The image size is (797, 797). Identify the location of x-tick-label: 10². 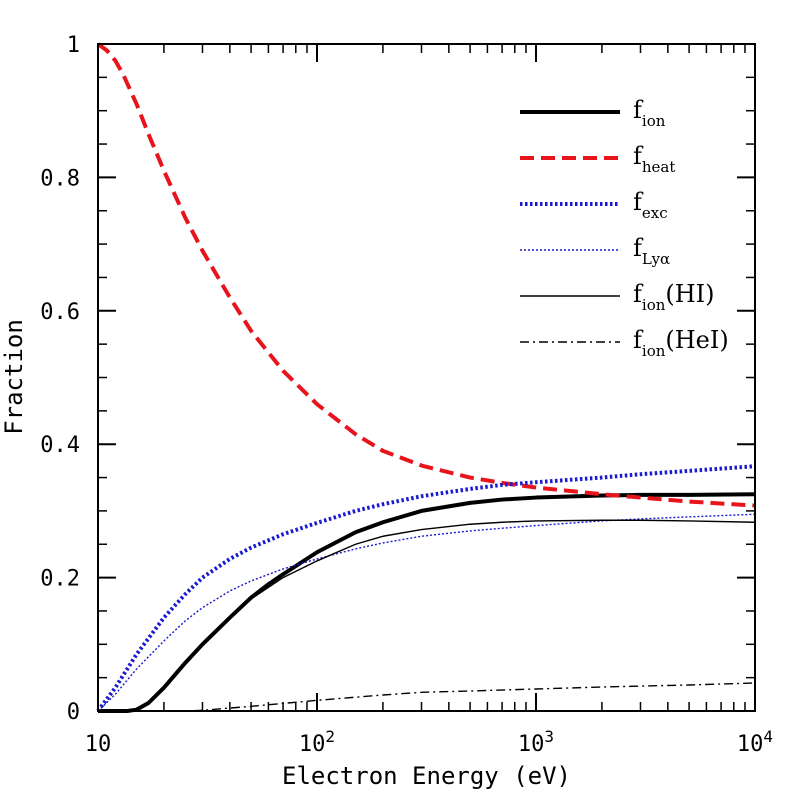
(317, 742).